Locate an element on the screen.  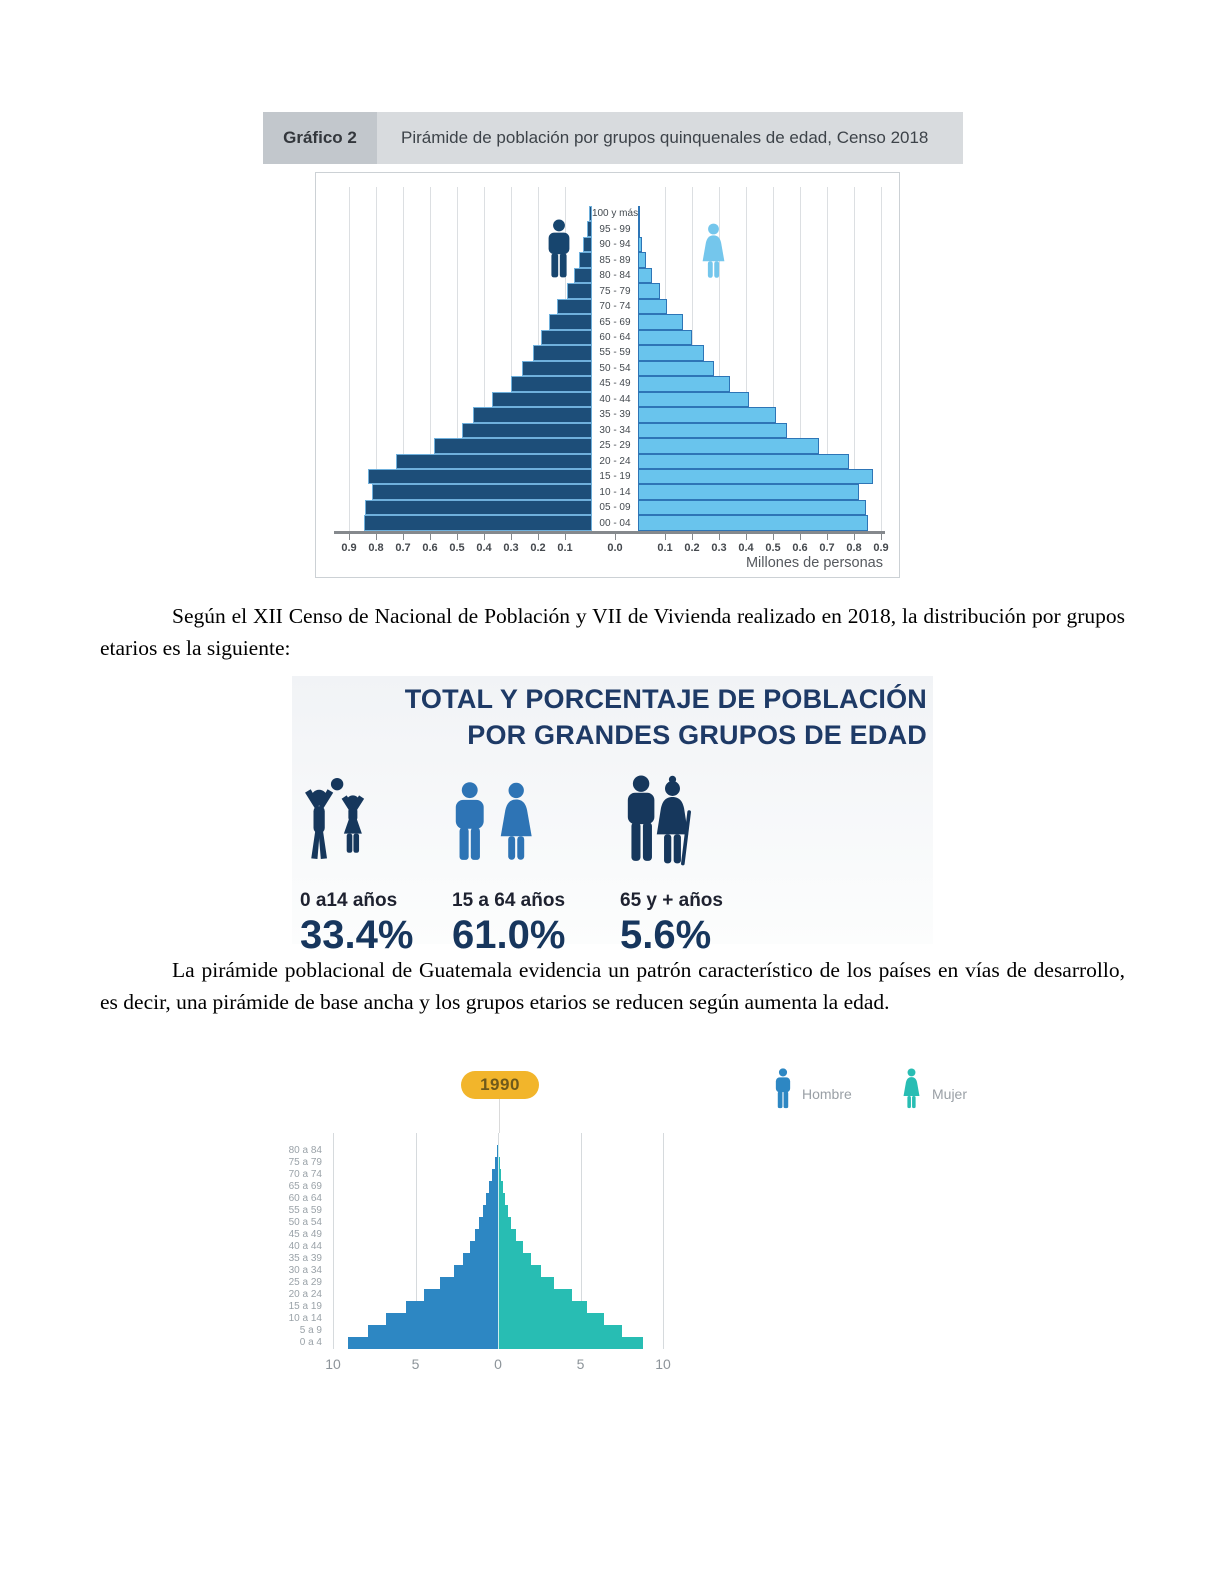
center-axis-line is located at coordinates (498, 1247).